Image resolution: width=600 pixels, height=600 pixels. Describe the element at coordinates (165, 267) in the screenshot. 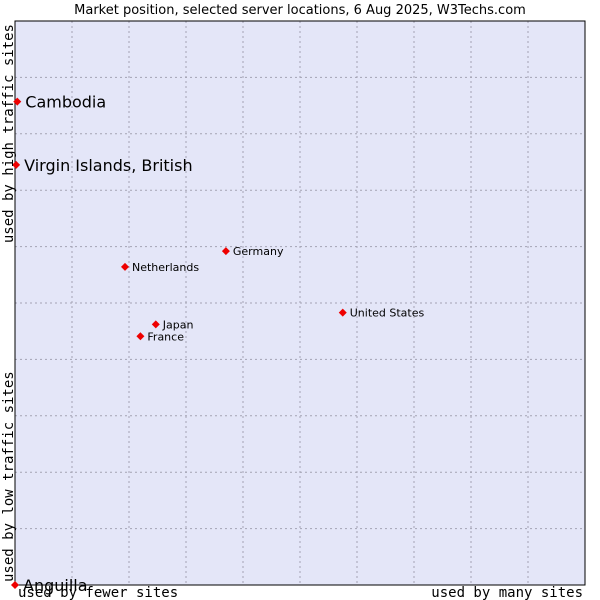

I see `point-label: Netherlands` at that location.